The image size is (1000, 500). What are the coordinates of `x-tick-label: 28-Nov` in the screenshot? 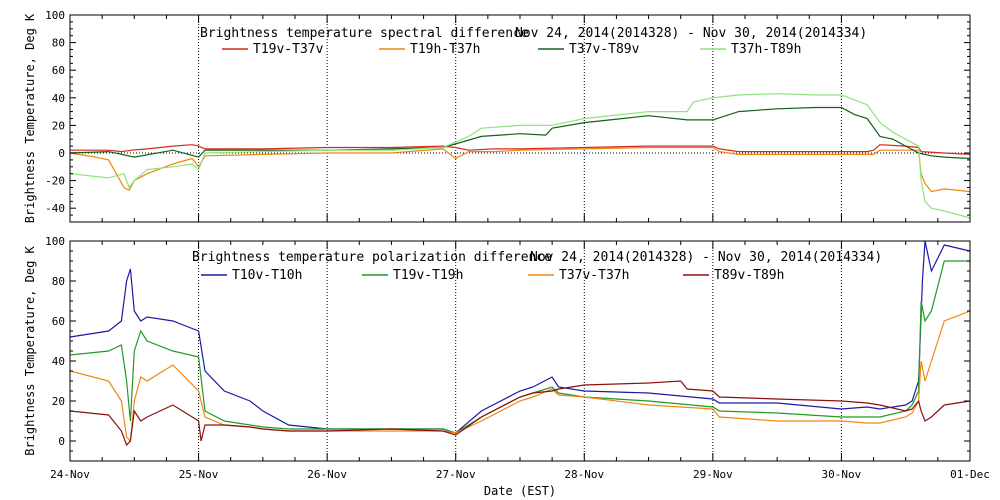 It's located at (584, 474).